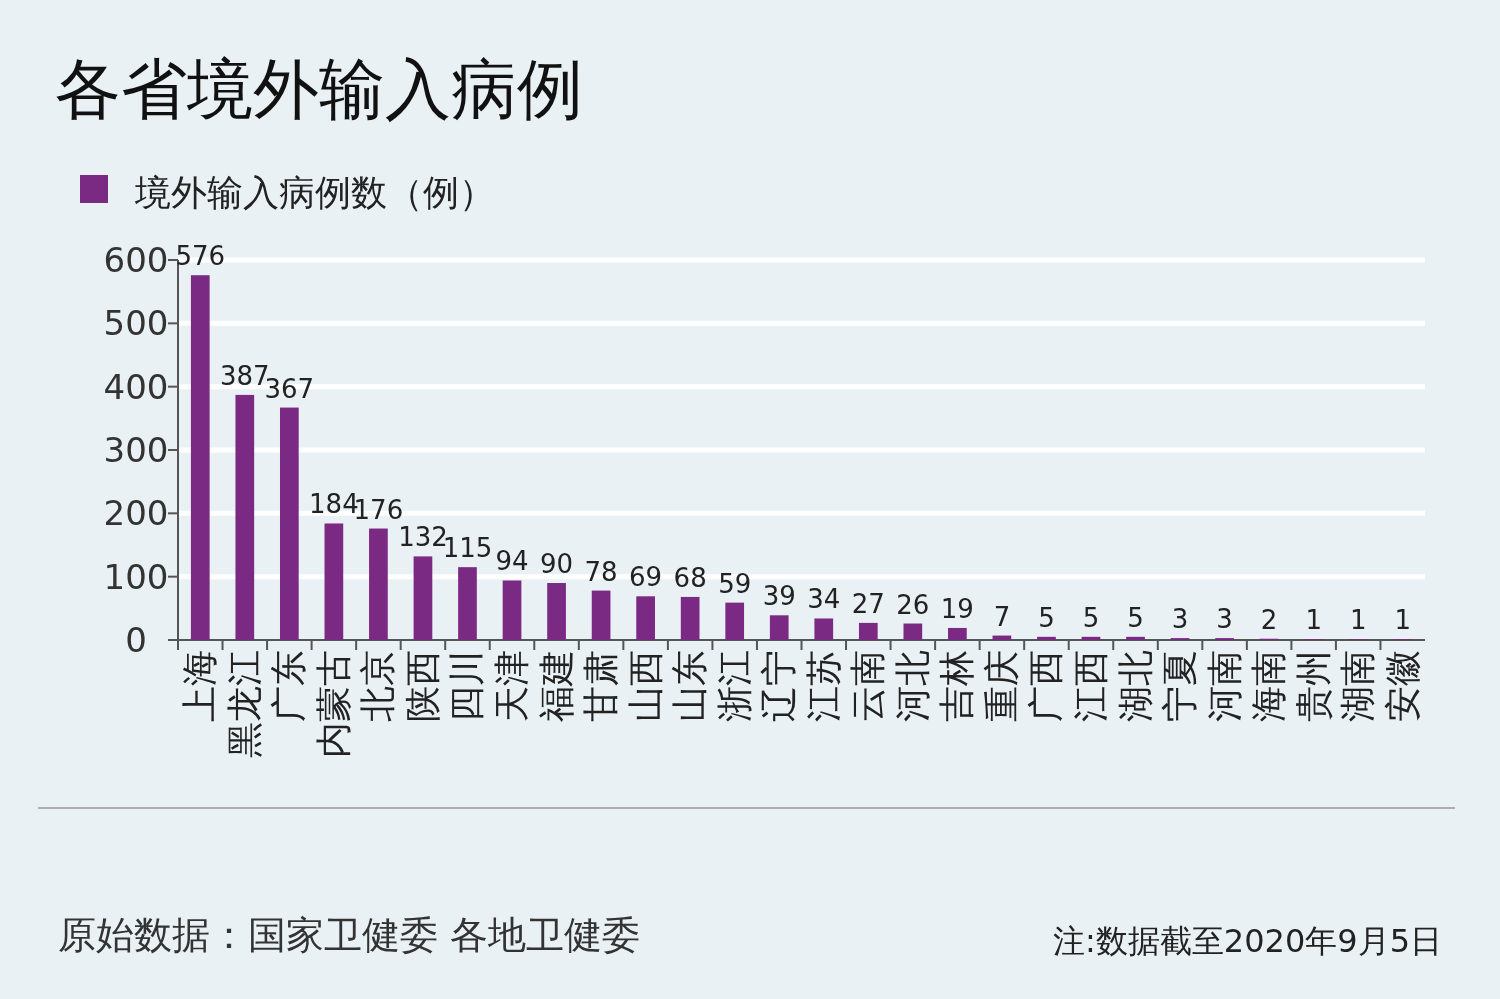  What do you see at coordinates (1001, 686) in the screenshot?
I see `x-tick-label: 重庆` at bounding box center [1001, 686].